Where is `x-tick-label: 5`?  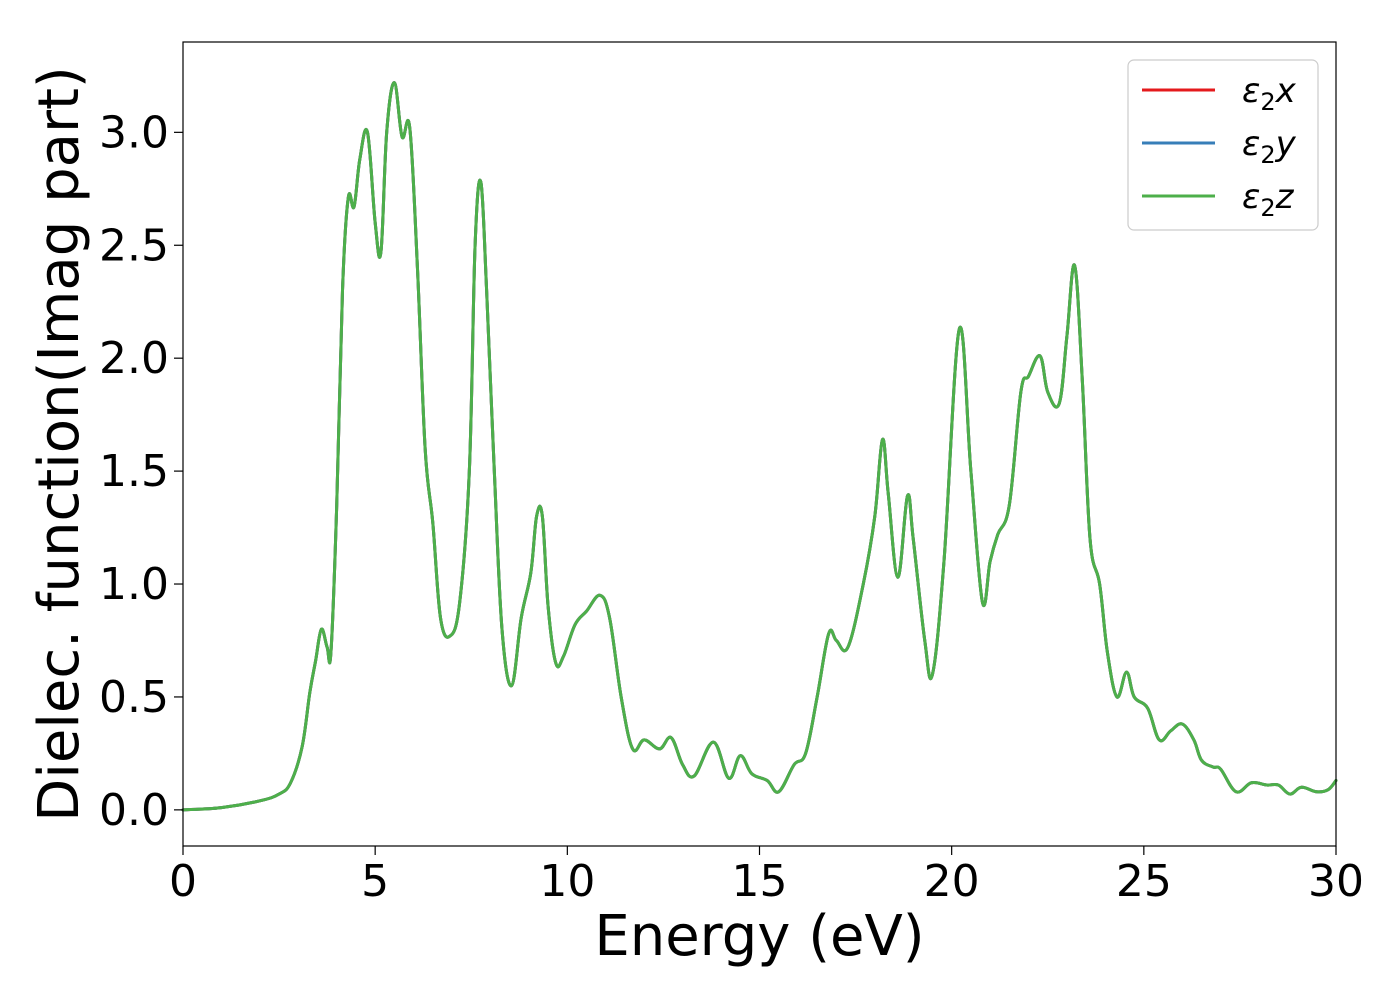
x-tick-label: 5 is located at coordinates (375, 881).